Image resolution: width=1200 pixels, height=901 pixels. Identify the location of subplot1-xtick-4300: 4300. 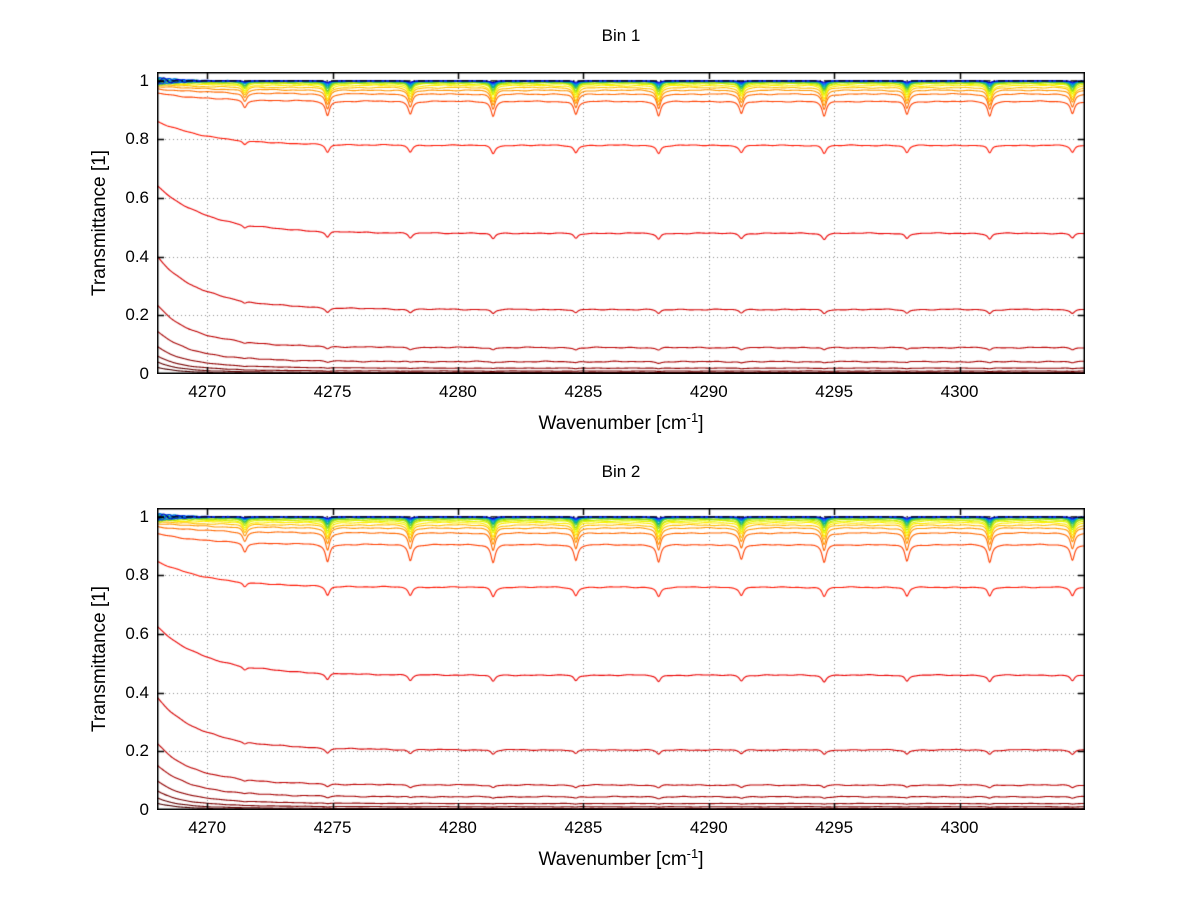
(959, 391).